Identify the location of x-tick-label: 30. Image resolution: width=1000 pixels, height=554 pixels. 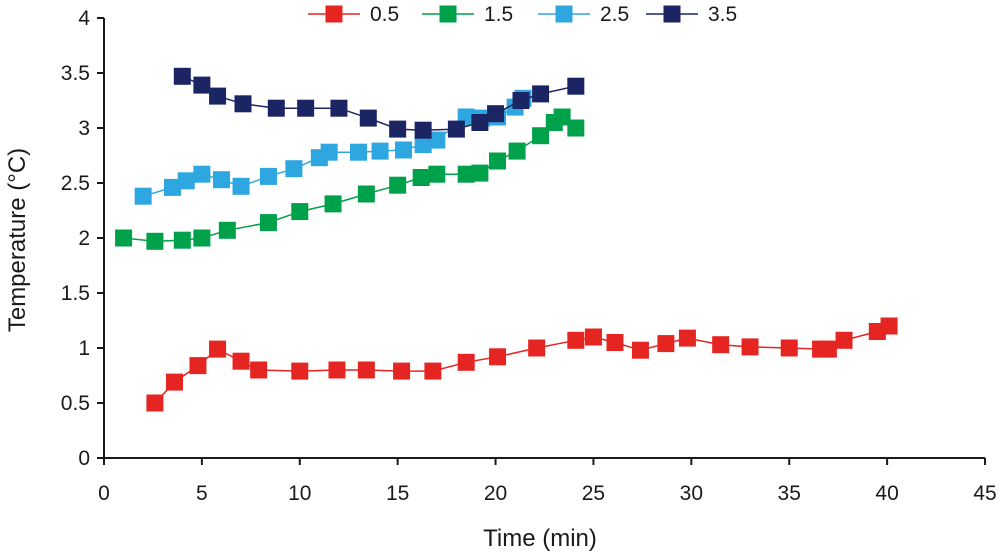
(691, 493).